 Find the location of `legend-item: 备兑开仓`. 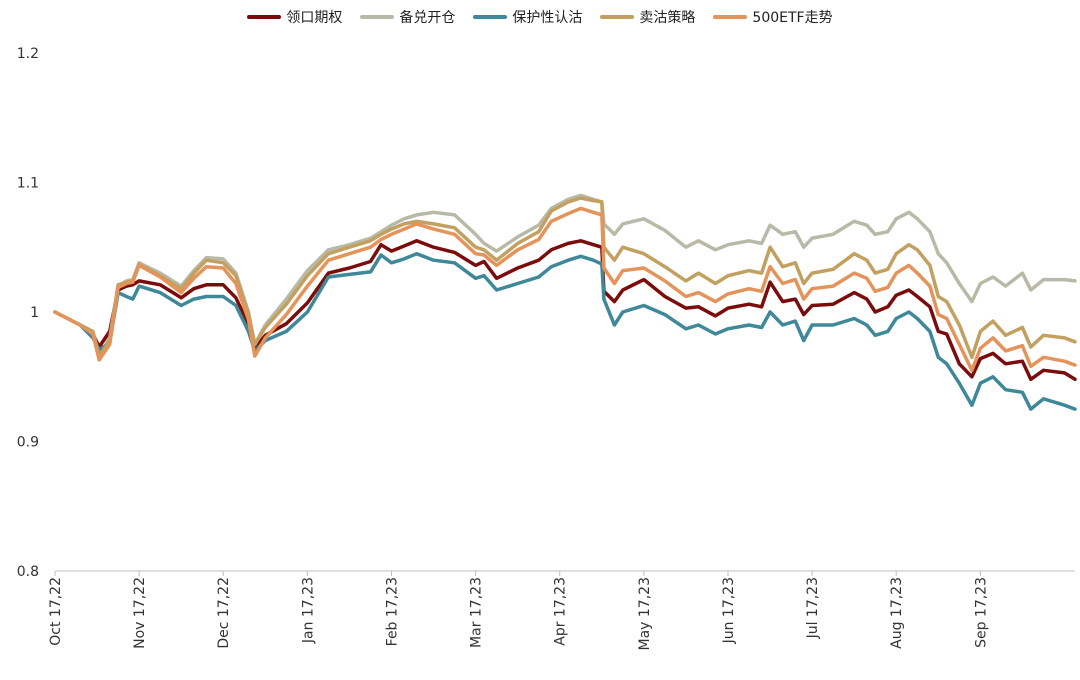

legend-item: 备兑开仓 is located at coordinates (407, 17).